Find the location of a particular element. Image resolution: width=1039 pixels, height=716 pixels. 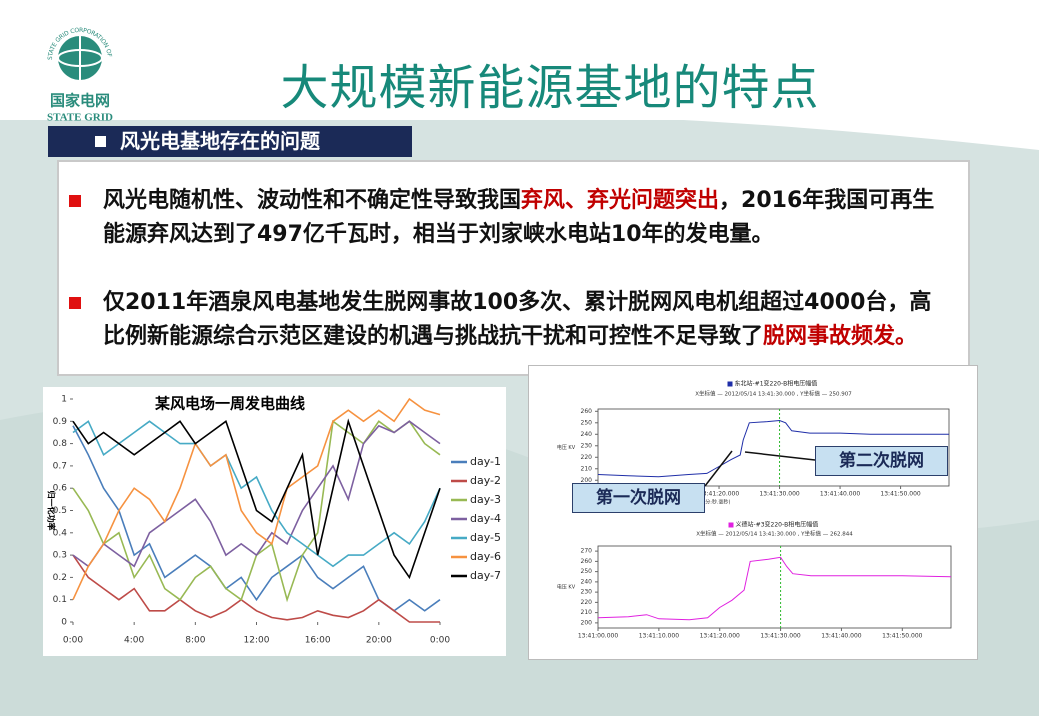

y-tick-label: 0.3 is located at coordinates (60, 556).